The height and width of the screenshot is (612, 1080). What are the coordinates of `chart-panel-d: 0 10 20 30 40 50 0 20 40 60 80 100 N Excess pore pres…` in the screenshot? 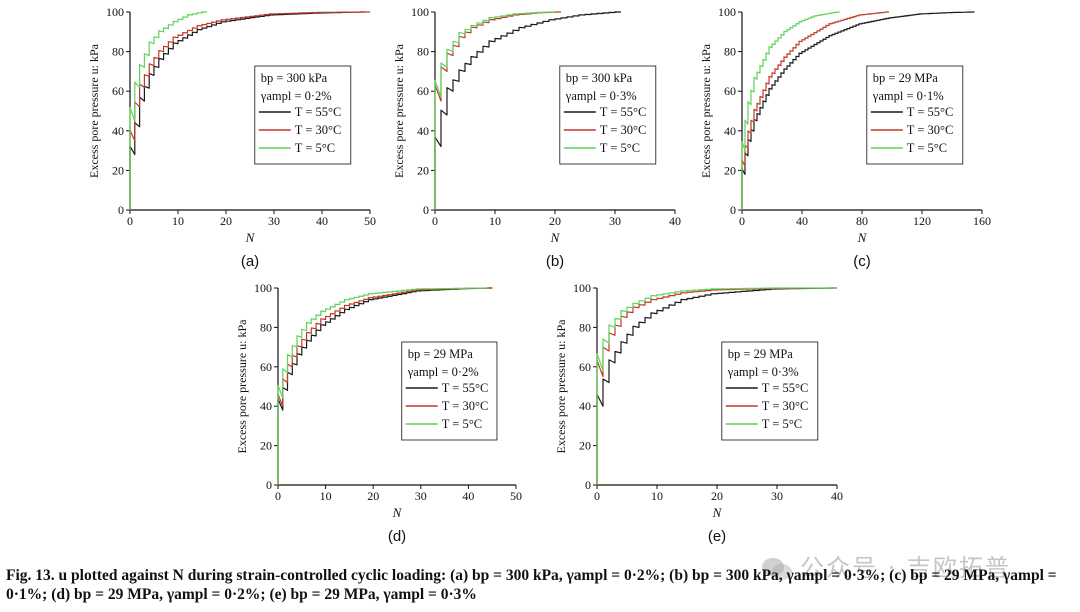 It's located at (378, 413).